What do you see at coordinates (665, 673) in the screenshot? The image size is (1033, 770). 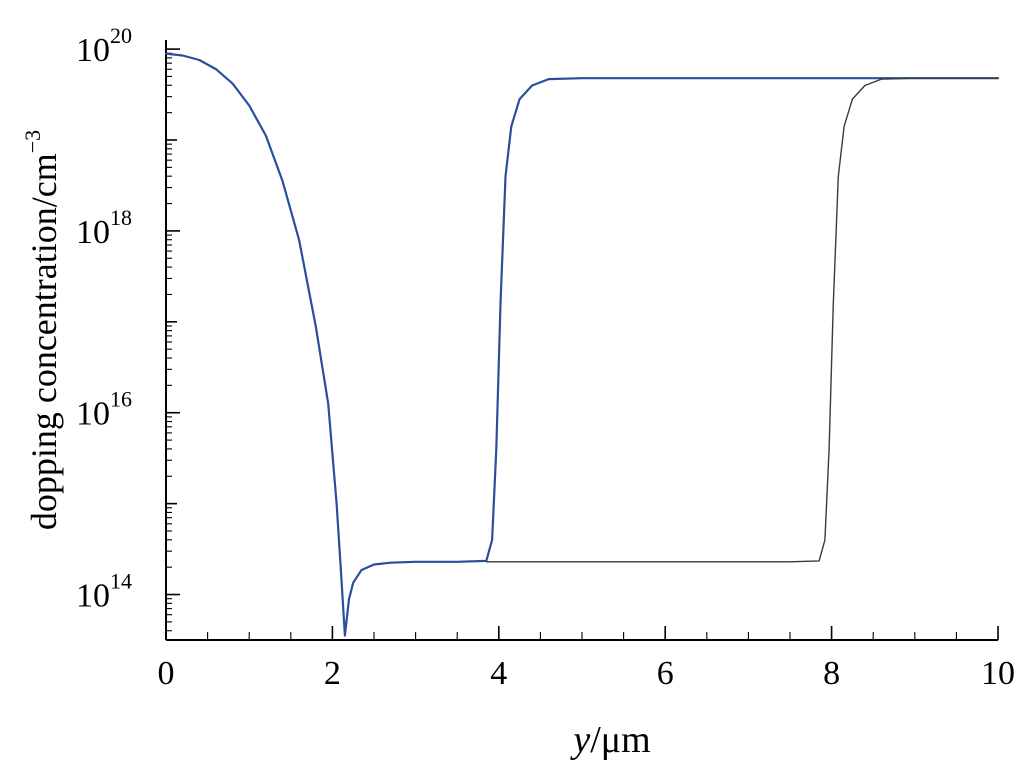 I see `x-tick-label: 6` at bounding box center [665, 673].